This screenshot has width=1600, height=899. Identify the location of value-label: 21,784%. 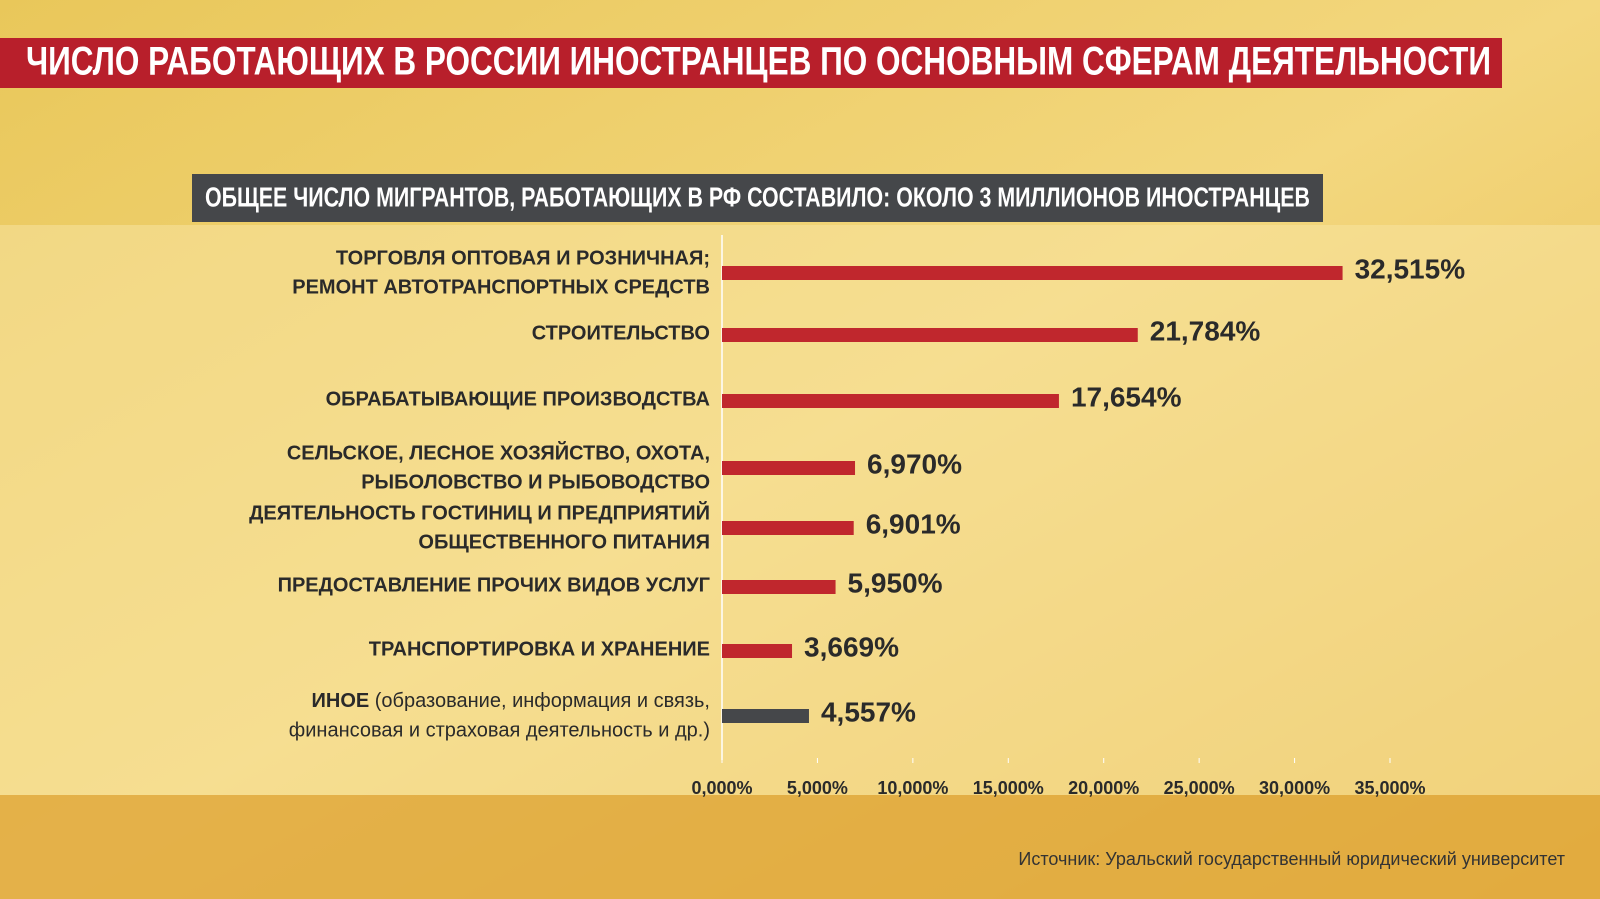
(1205, 330).